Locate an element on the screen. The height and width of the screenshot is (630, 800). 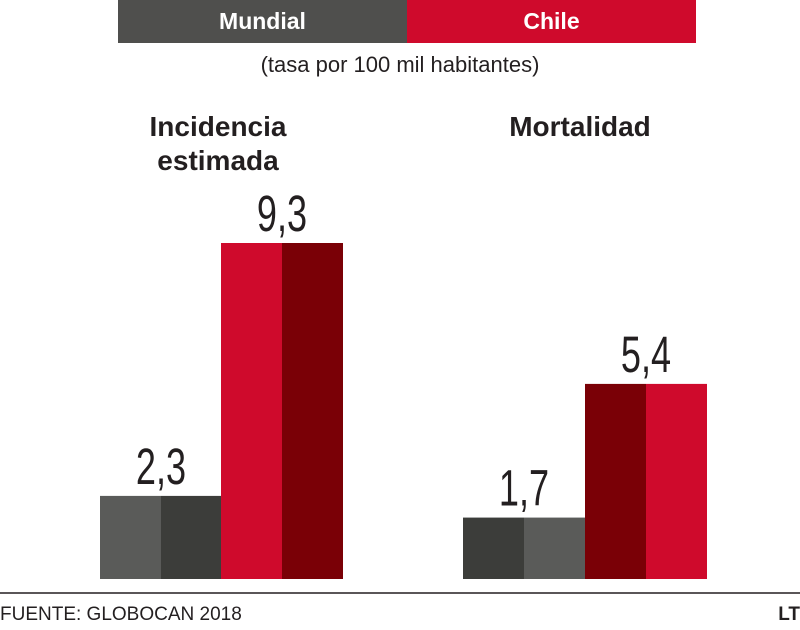
bar-mundial-mortalidad-left is located at coordinates (493, 548).